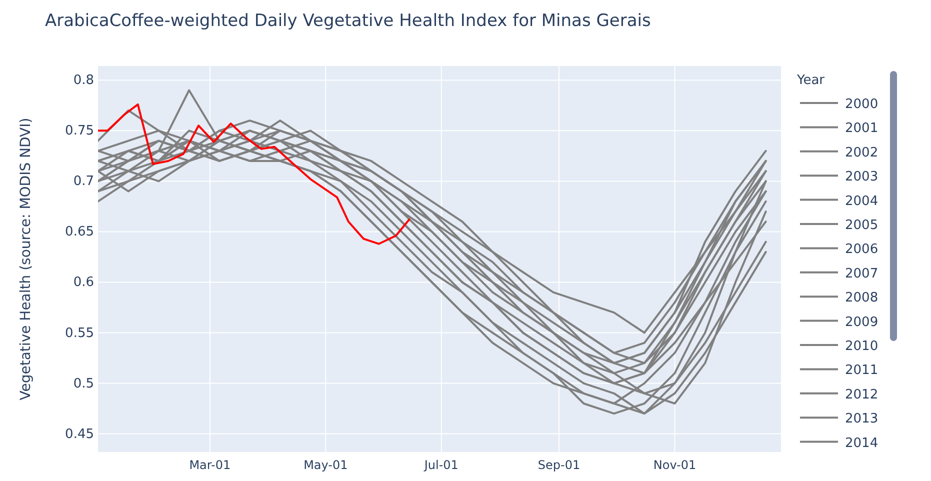  Describe the element at coordinates (440, 465) in the screenshot. I see `x-tick-label: Jul-01` at that location.